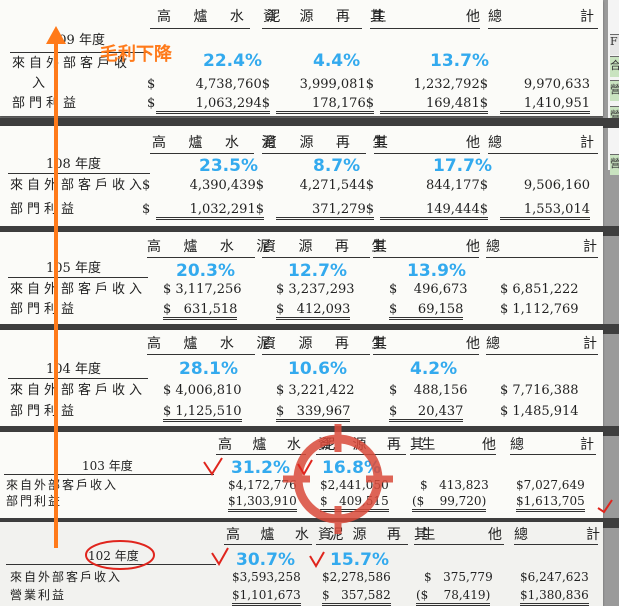  I want to click on cell: $ 69,158, so click(426, 311).